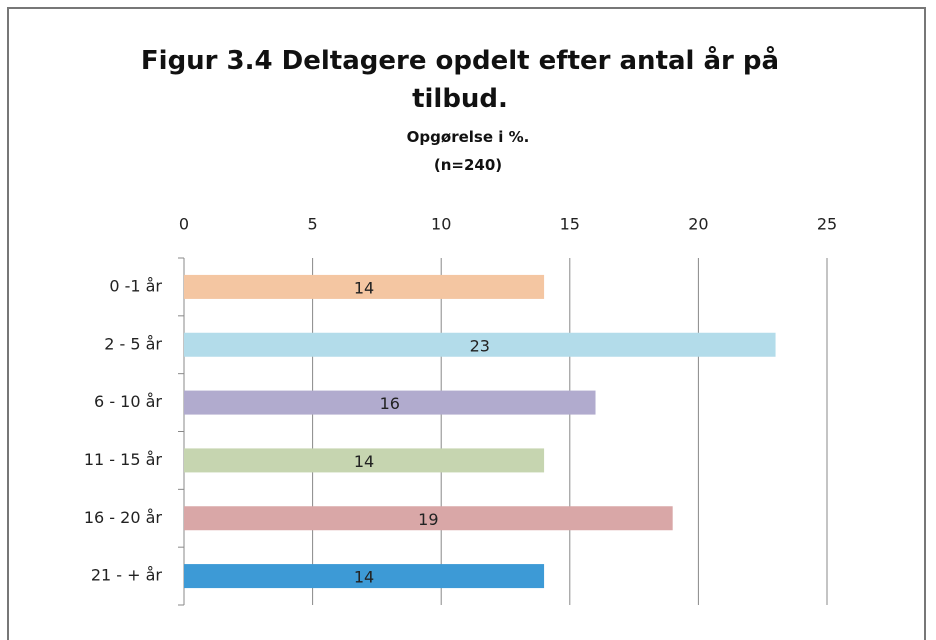 This screenshot has width=936, height=640. What do you see at coordinates (135, 285) in the screenshot?
I see `y-tick-label: 0 -1 år` at bounding box center [135, 285].